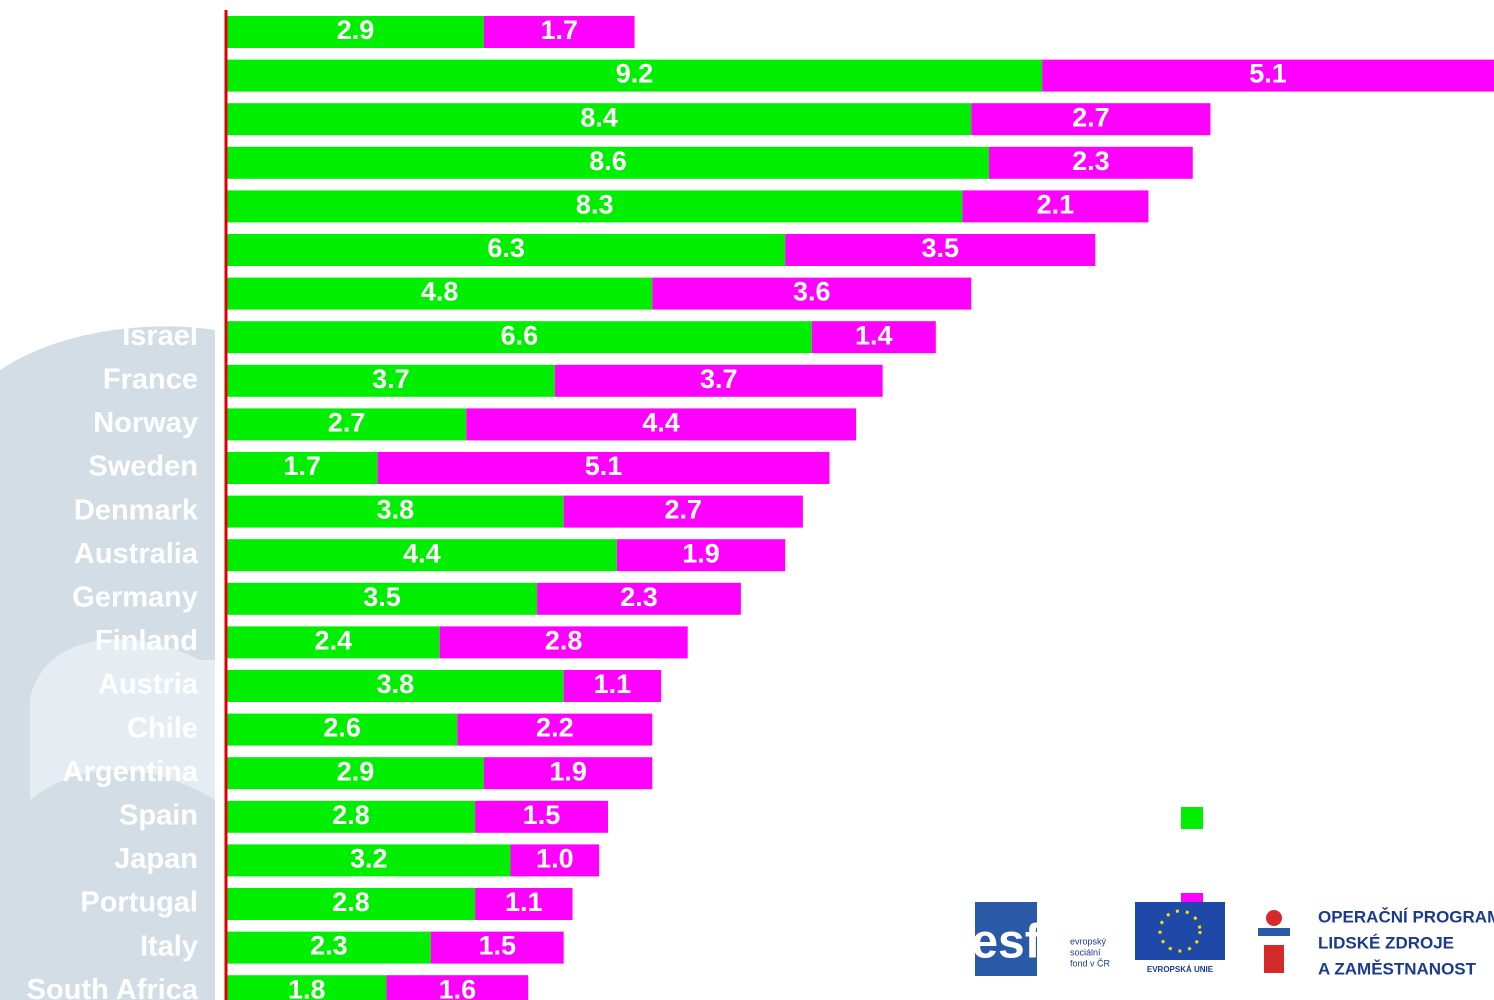  I want to click on legend-swatch, so click(1192, 818).